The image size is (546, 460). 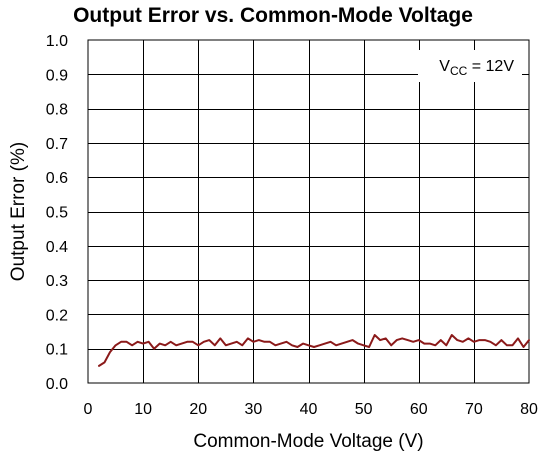 What do you see at coordinates (459, 71) in the screenshot?
I see `vcc-annotation-subscript: CC` at bounding box center [459, 71].